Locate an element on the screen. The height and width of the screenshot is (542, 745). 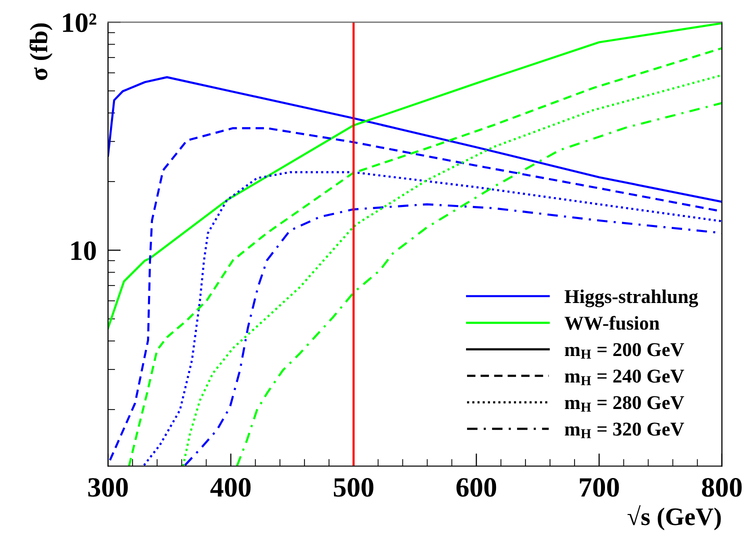
legend-label: m$_{H}$ = 240 GeV is located at coordinates (624, 378).